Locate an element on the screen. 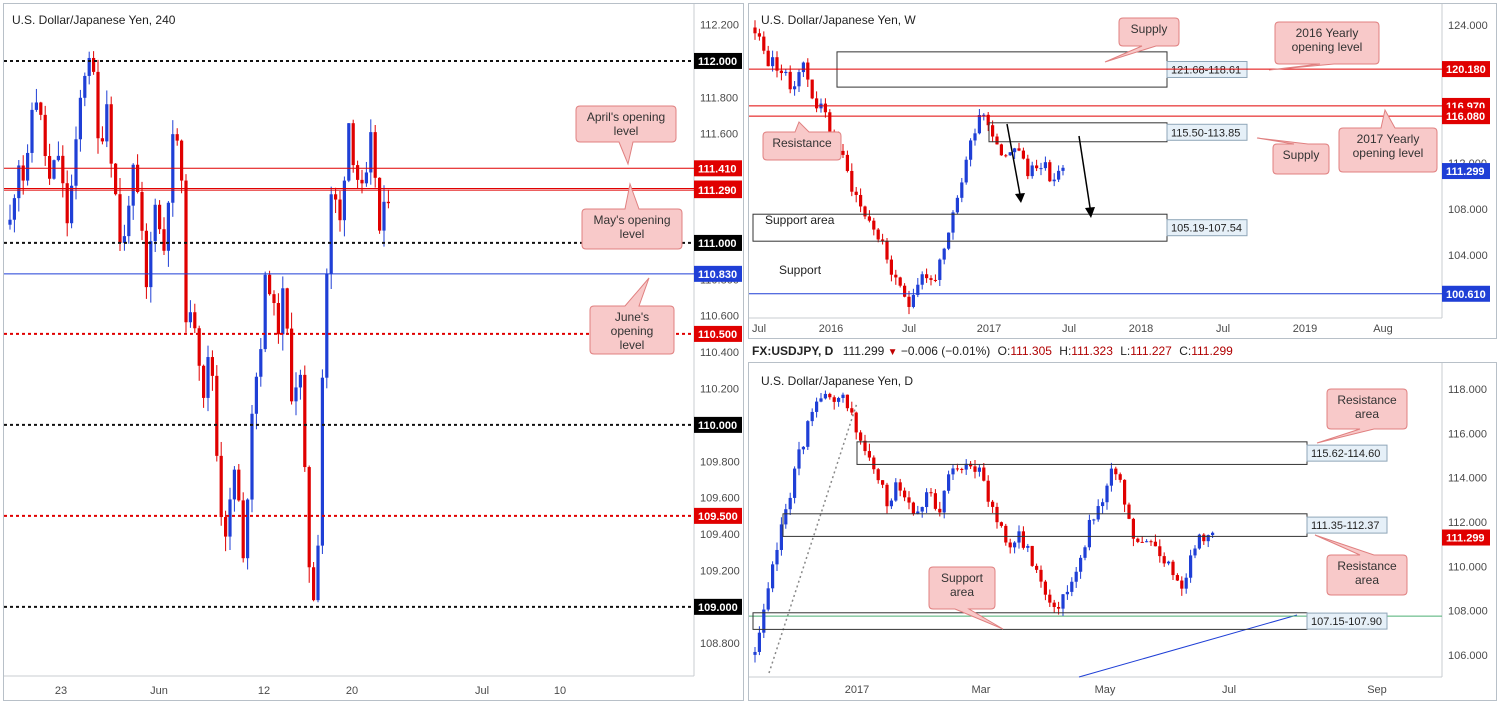 The image size is (1500, 704). callout-resistance-text: Resistance is located at coordinates (802, 143).